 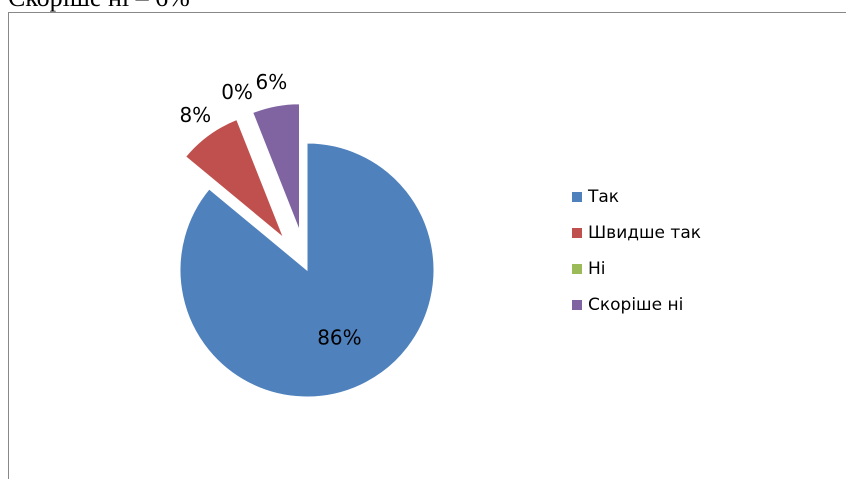 I want to click on data-label: 8%, so click(x=195, y=115).